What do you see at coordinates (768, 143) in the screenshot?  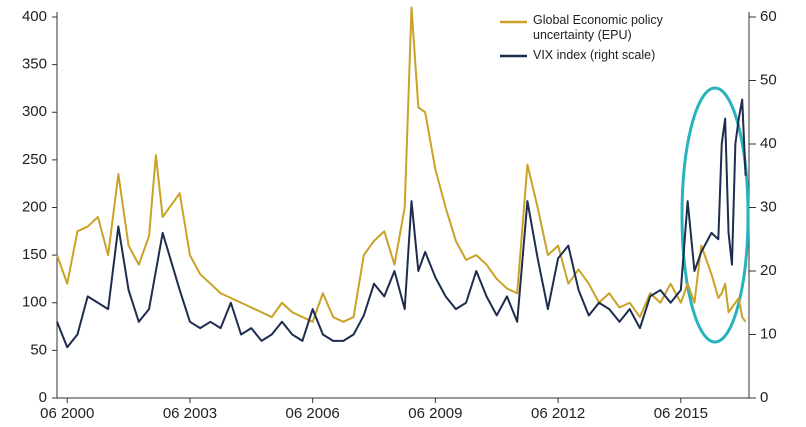 I see `y2-tick-label: 40` at bounding box center [768, 143].